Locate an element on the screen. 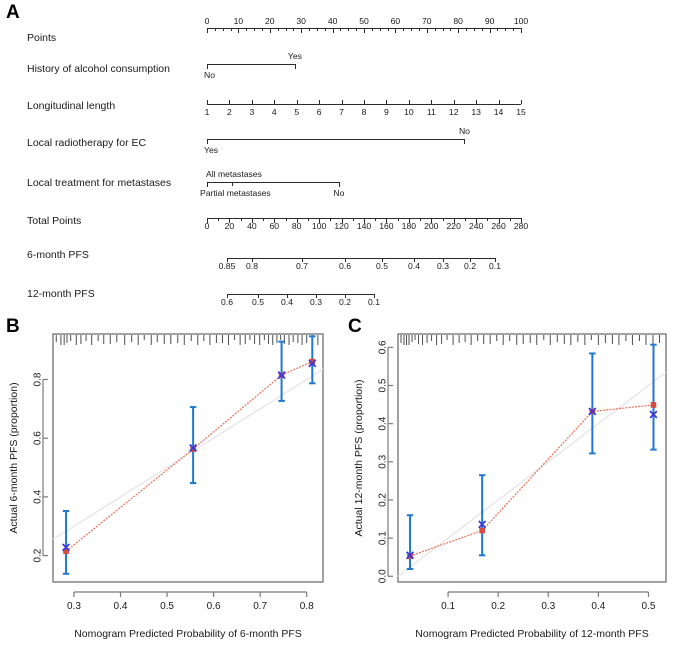 This screenshot has width=685, height=648. y-axis-tick-label: 0.0 is located at coordinates (383, 576).